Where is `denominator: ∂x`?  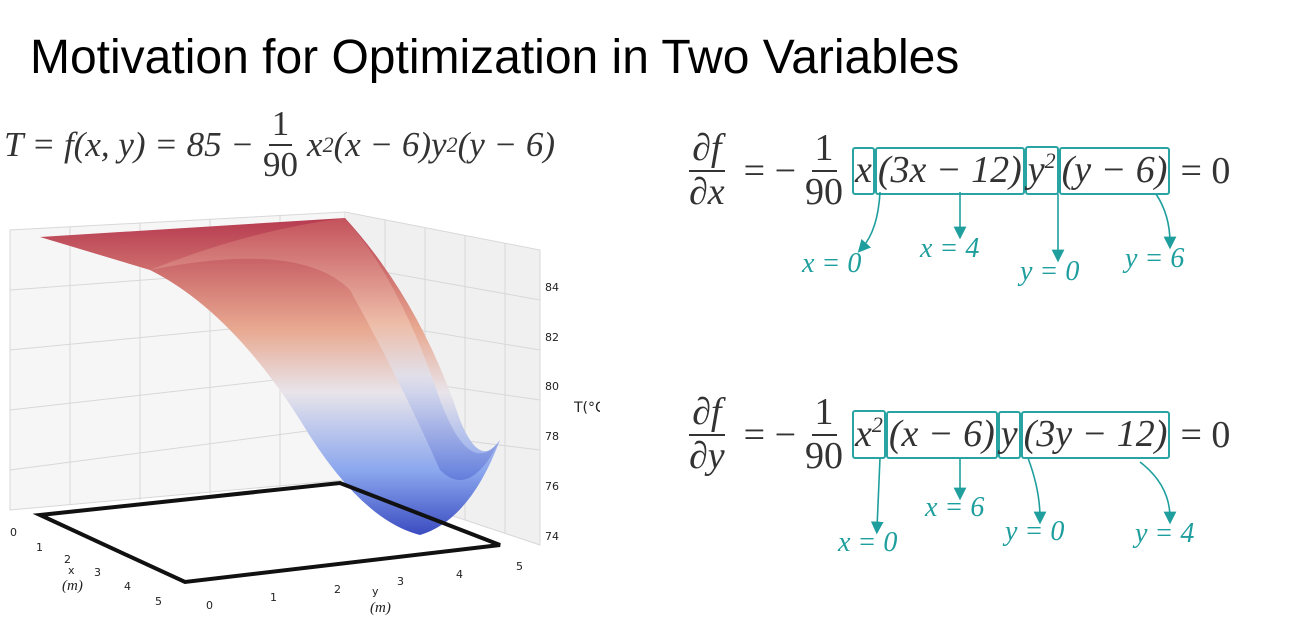 denominator: ∂x is located at coordinates (707, 191).